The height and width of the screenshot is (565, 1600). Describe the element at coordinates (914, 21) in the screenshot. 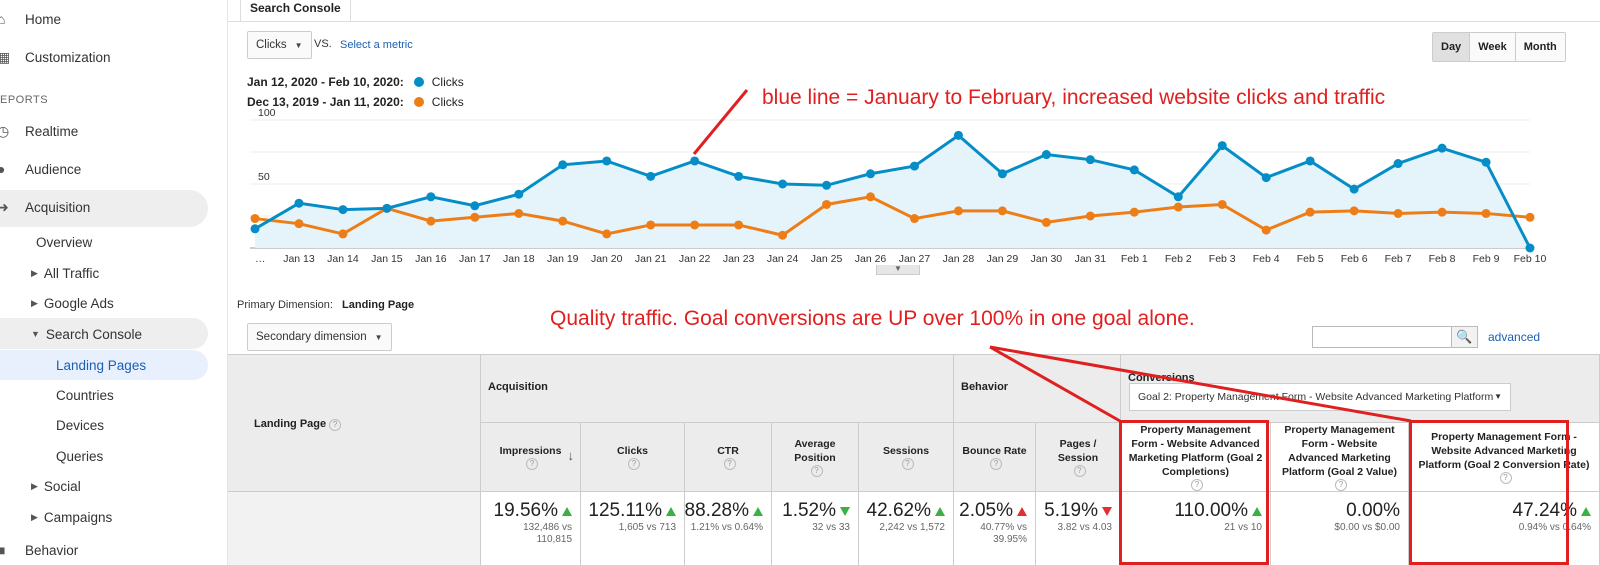

I see `tab-divider` at that location.